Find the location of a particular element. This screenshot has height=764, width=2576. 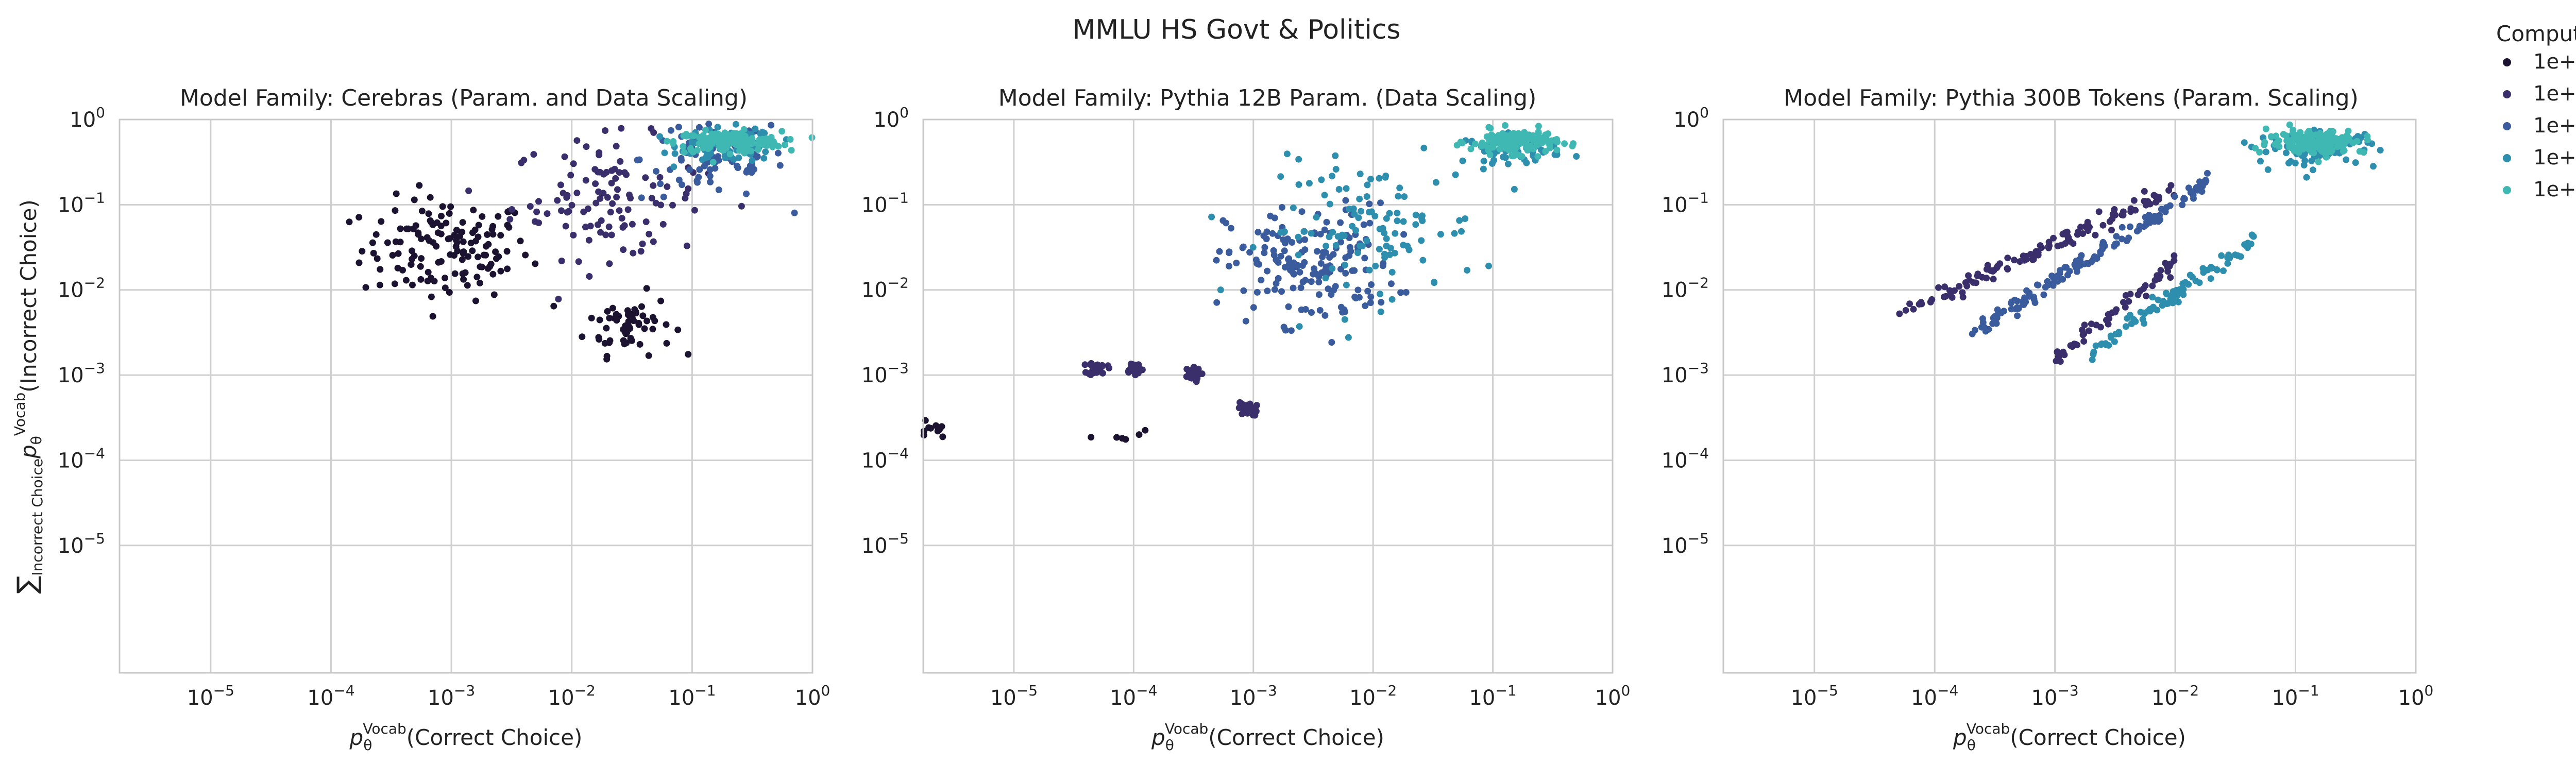

x-tick-label: 10⁻² is located at coordinates (1373, 696).